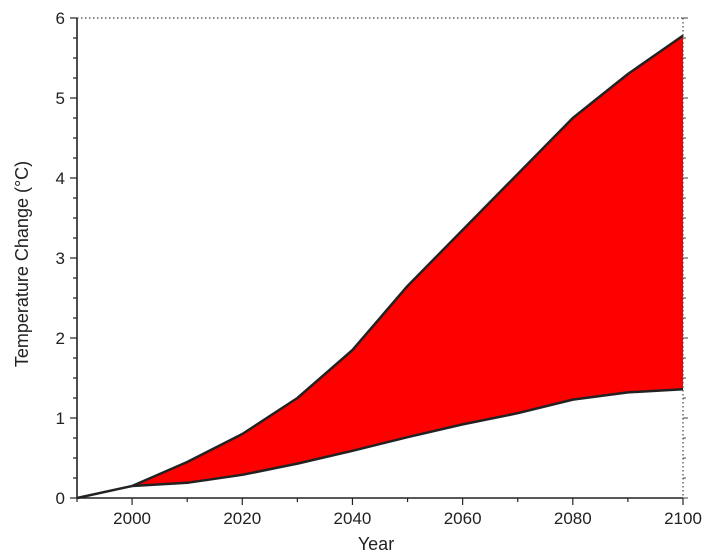 The image size is (707, 555). Describe the element at coordinates (22, 264) in the screenshot. I see `y-axis-title: Temperature Change (°C)` at that location.